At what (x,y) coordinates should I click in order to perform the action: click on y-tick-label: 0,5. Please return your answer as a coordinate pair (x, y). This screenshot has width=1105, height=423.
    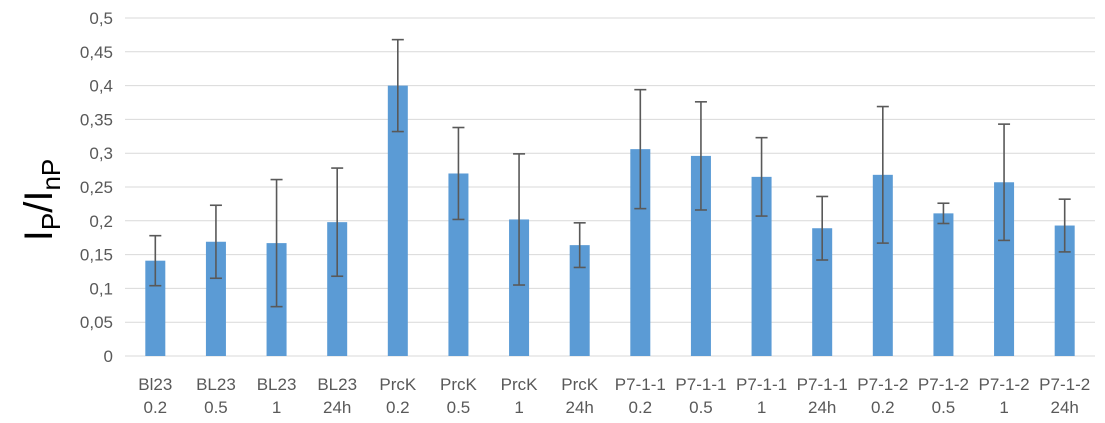
    Looking at the image, I should click on (101, 18).